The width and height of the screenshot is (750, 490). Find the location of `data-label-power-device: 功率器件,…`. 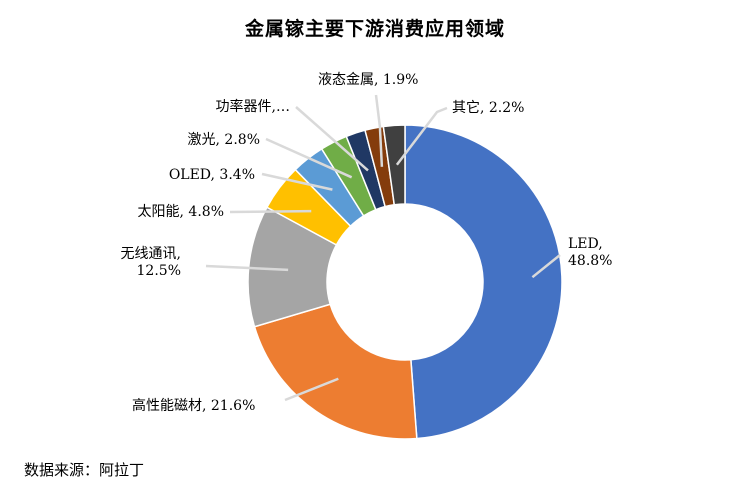

data-label-power-device: 功率器件,… is located at coordinates (253, 106).